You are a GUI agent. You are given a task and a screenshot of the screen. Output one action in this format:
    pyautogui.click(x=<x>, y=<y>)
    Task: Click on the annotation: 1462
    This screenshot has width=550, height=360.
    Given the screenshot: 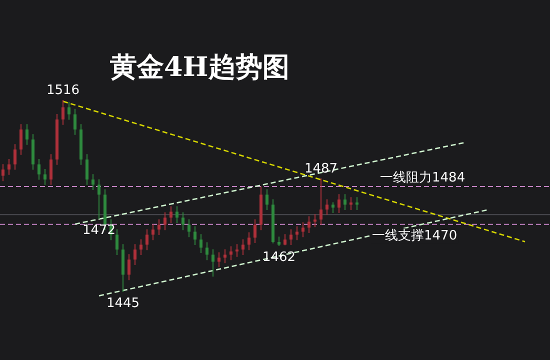 What is the action you would take?
    pyautogui.click(x=279, y=258)
    